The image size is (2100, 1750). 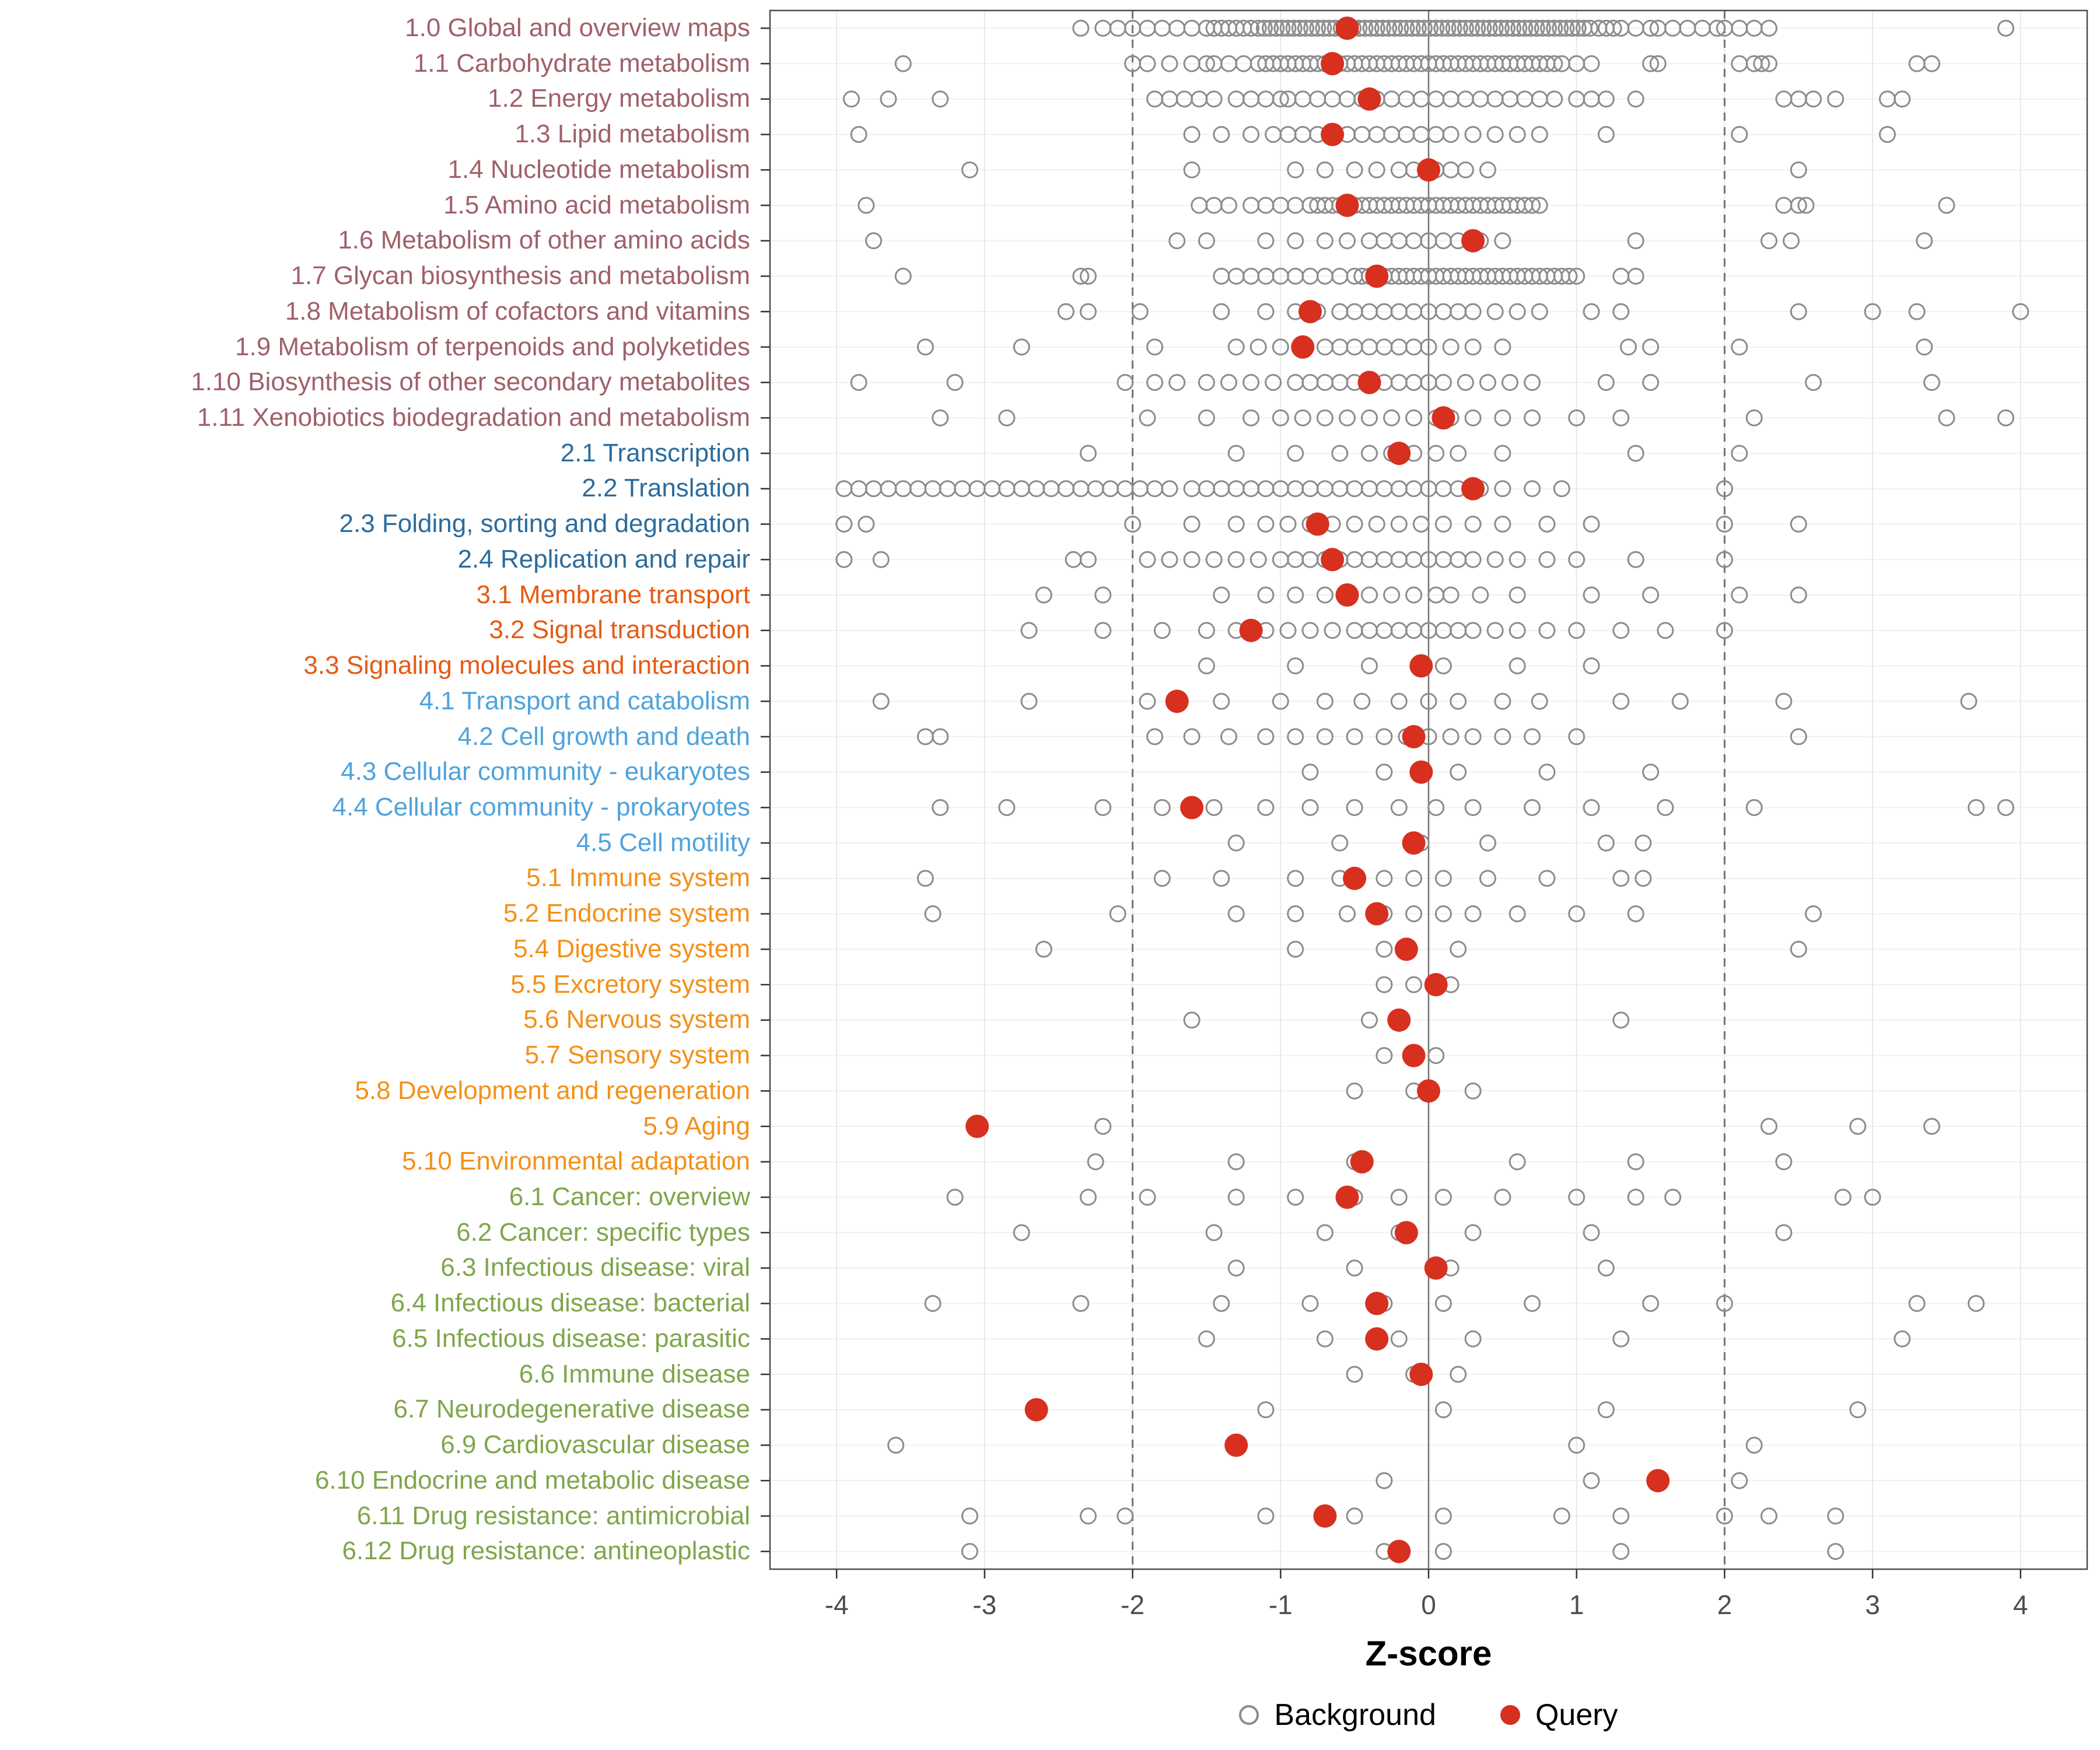 I want to click on open-circle-icon, so click(x=1249, y=1715).